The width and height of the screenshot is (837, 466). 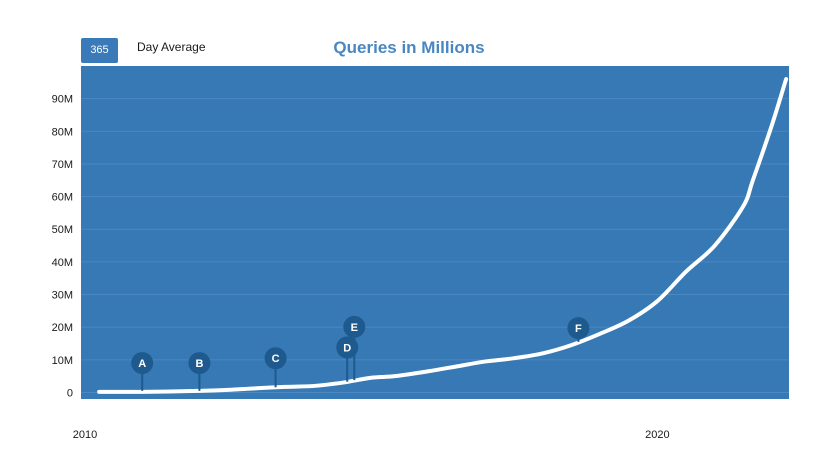 What do you see at coordinates (62, 247) in the screenshot?
I see `y-axis-ticks: 0 10M 20M 30M 40M 50M 60M 70M 80M 90M` at bounding box center [62, 247].